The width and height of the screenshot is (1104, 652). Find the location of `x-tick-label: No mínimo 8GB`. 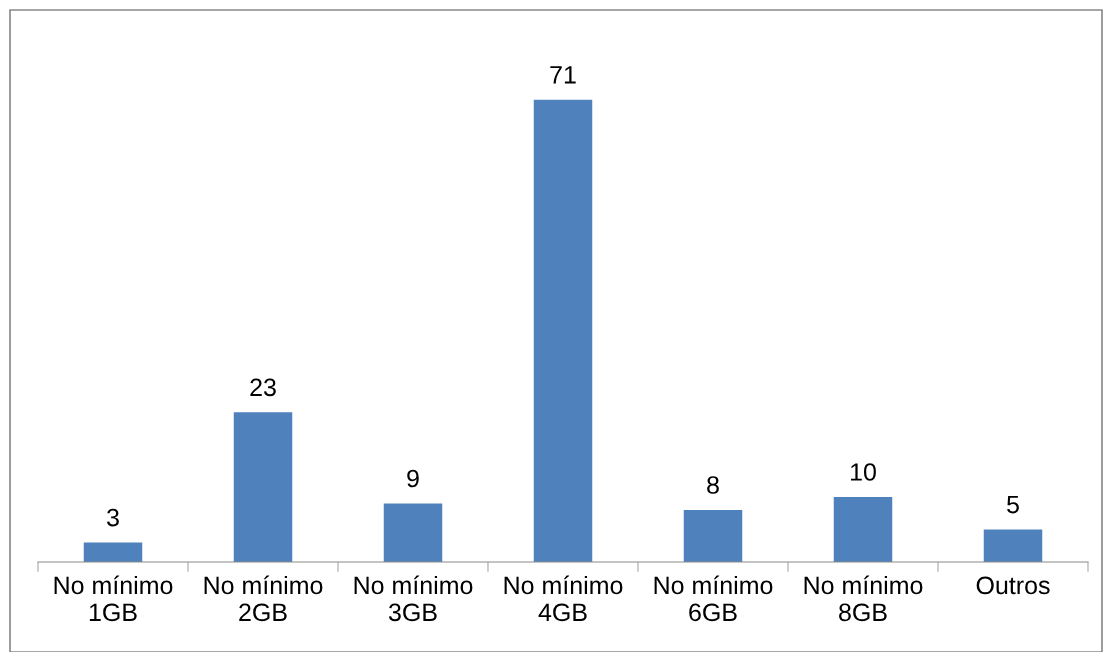

x-tick-label: No mínimo 8GB is located at coordinates (863, 598).